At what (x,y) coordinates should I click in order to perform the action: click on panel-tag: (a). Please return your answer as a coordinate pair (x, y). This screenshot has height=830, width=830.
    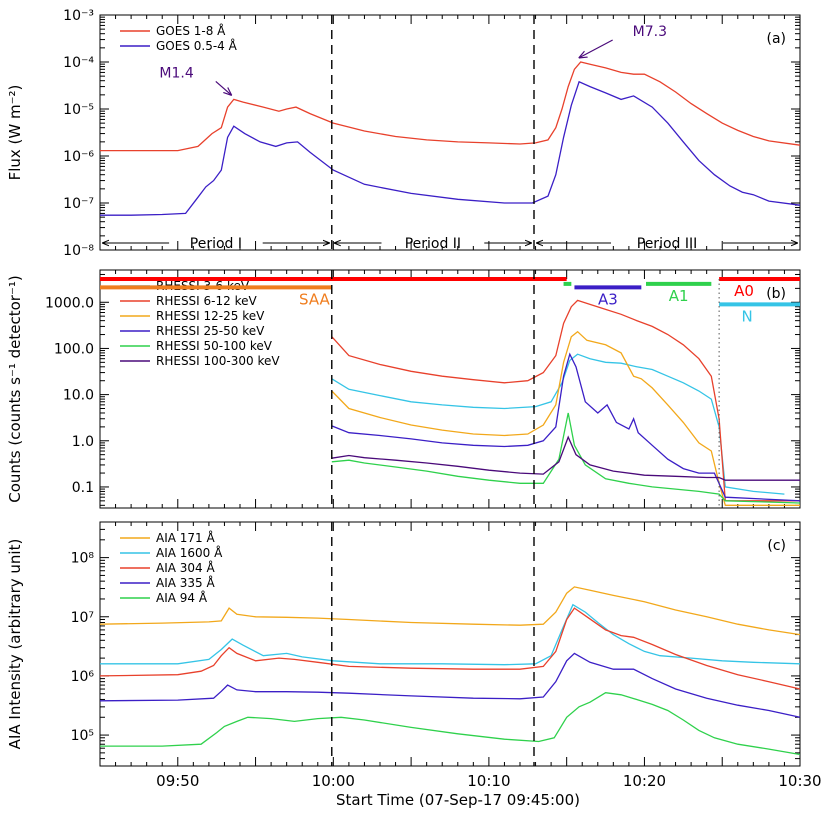
    Looking at the image, I should click on (776, 39).